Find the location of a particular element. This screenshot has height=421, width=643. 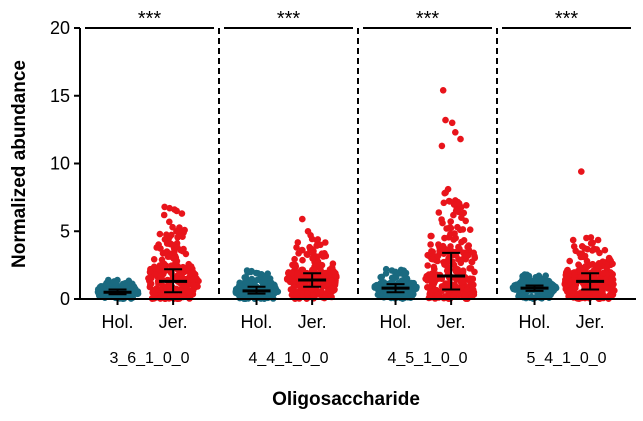

panel-label: 4_4_1_0_0 is located at coordinates (288, 358).